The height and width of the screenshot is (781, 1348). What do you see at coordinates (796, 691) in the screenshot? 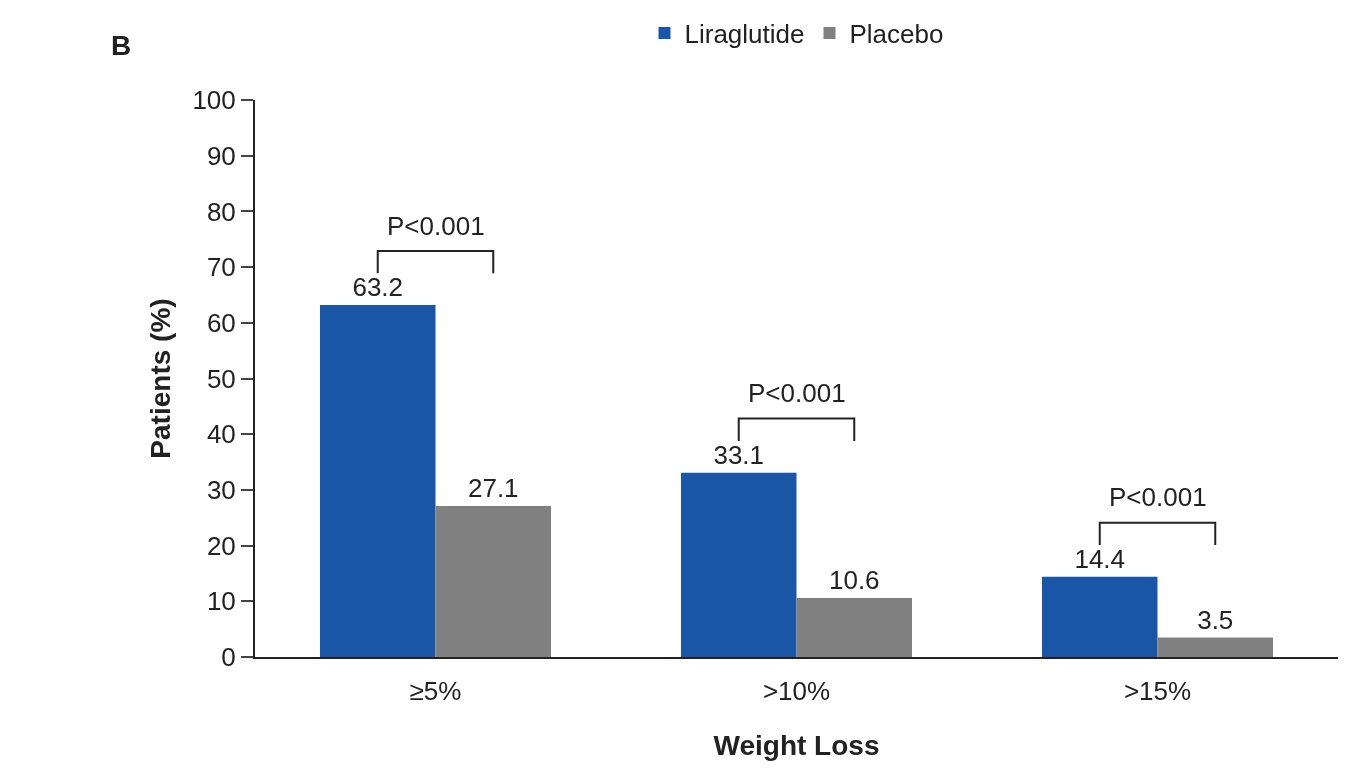
I see `x-tick-label: >10%` at bounding box center [796, 691].